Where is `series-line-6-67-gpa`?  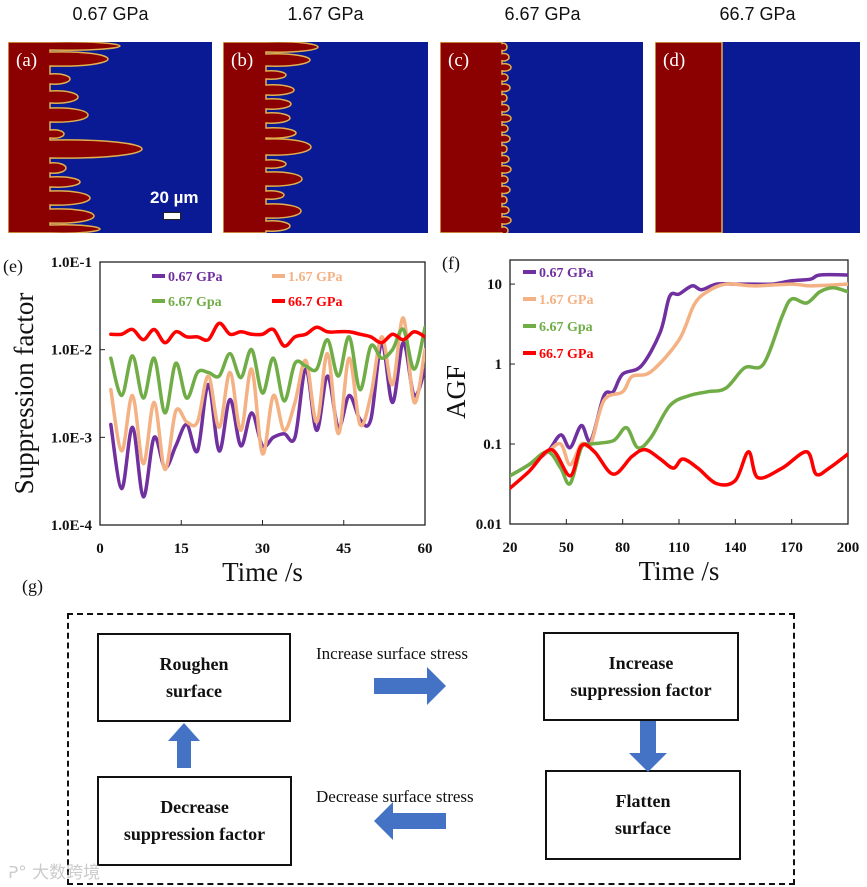
series-line-6-67-gpa is located at coordinates (267, 370).